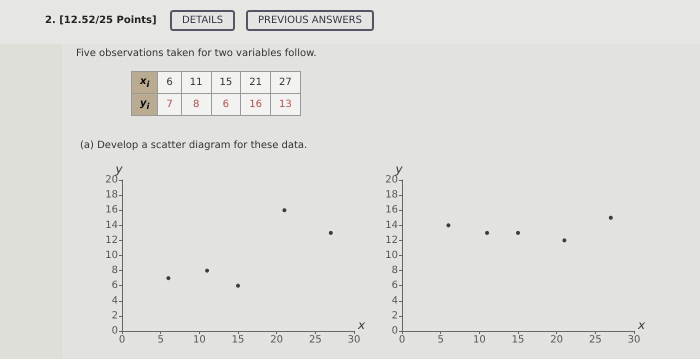 The image size is (700, 359). What do you see at coordinates (145, 83) in the screenshot?
I see `text: x$_{i}$` at bounding box center [145, 83].